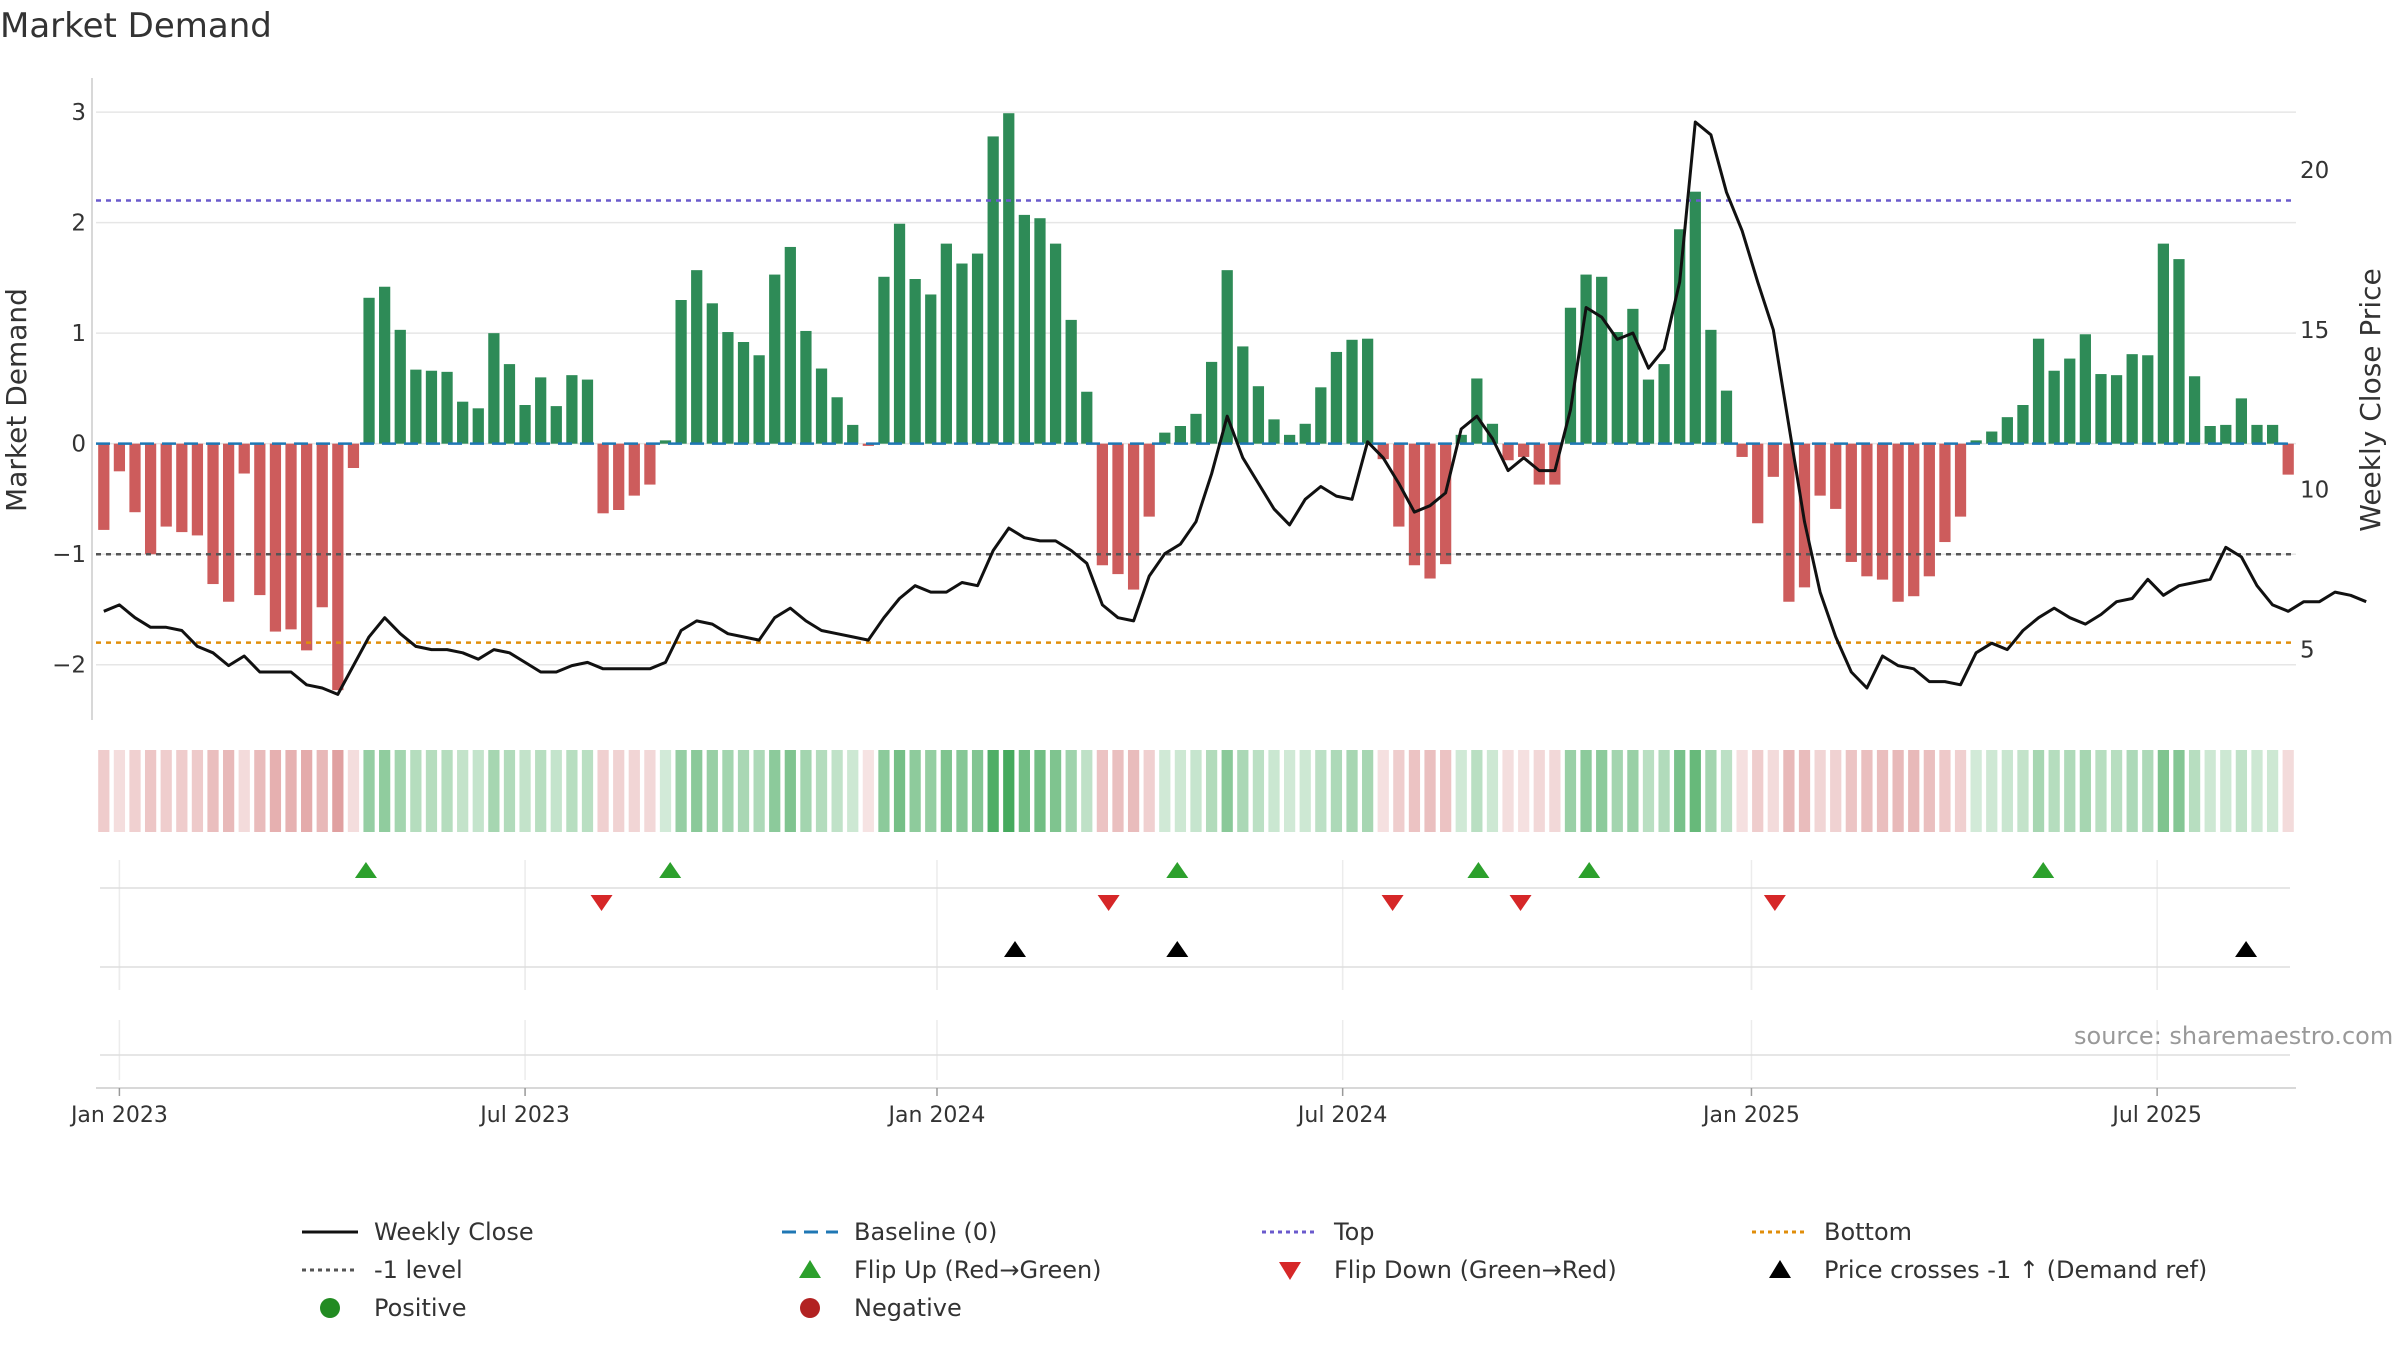 The image size is (2400, 1350). Describe the element at coordinates (1780, 1232) in the screenshot. I see `legend-swatch-bottom` at that location.